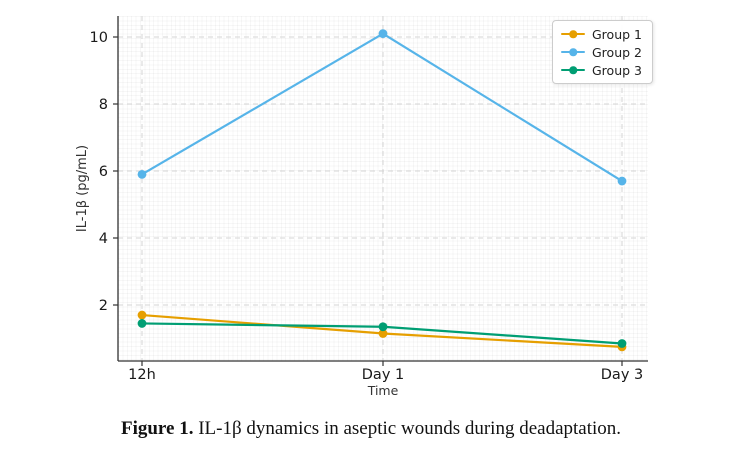 Image resolution: width=742 pixels, height=462 pixels. Describe the element at coordinates (103, 306) in the screenshot. I see `y-tick-label-0: 2` at that location.